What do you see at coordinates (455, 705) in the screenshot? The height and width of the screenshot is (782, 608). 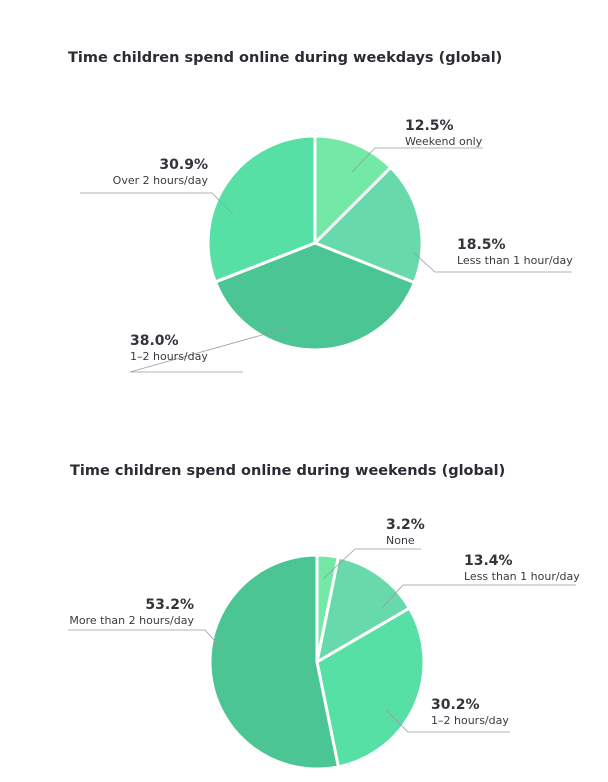 I see `data-label-value: 30.2%` at bounding box center [455, 705].